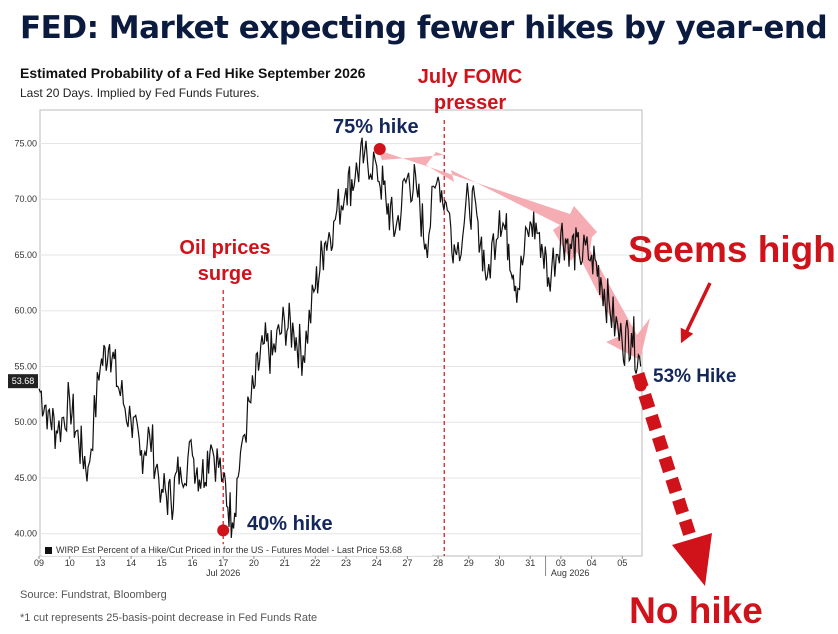  What do you see at coordinates (469, 563) in the screenshot?
I see `x-tick-label: 29` at bounding box center [469, 563].